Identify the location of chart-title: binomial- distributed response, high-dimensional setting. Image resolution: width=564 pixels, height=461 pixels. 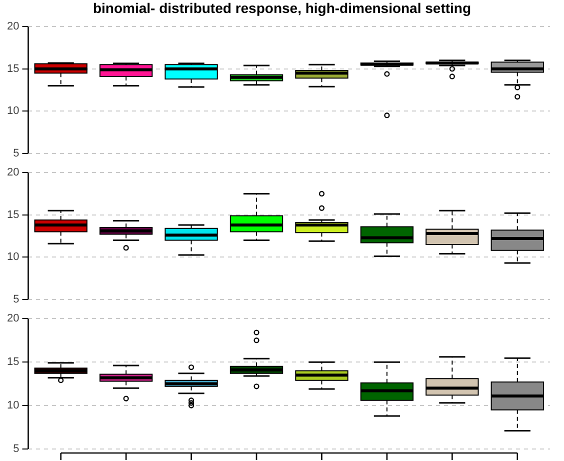
(282, 8).